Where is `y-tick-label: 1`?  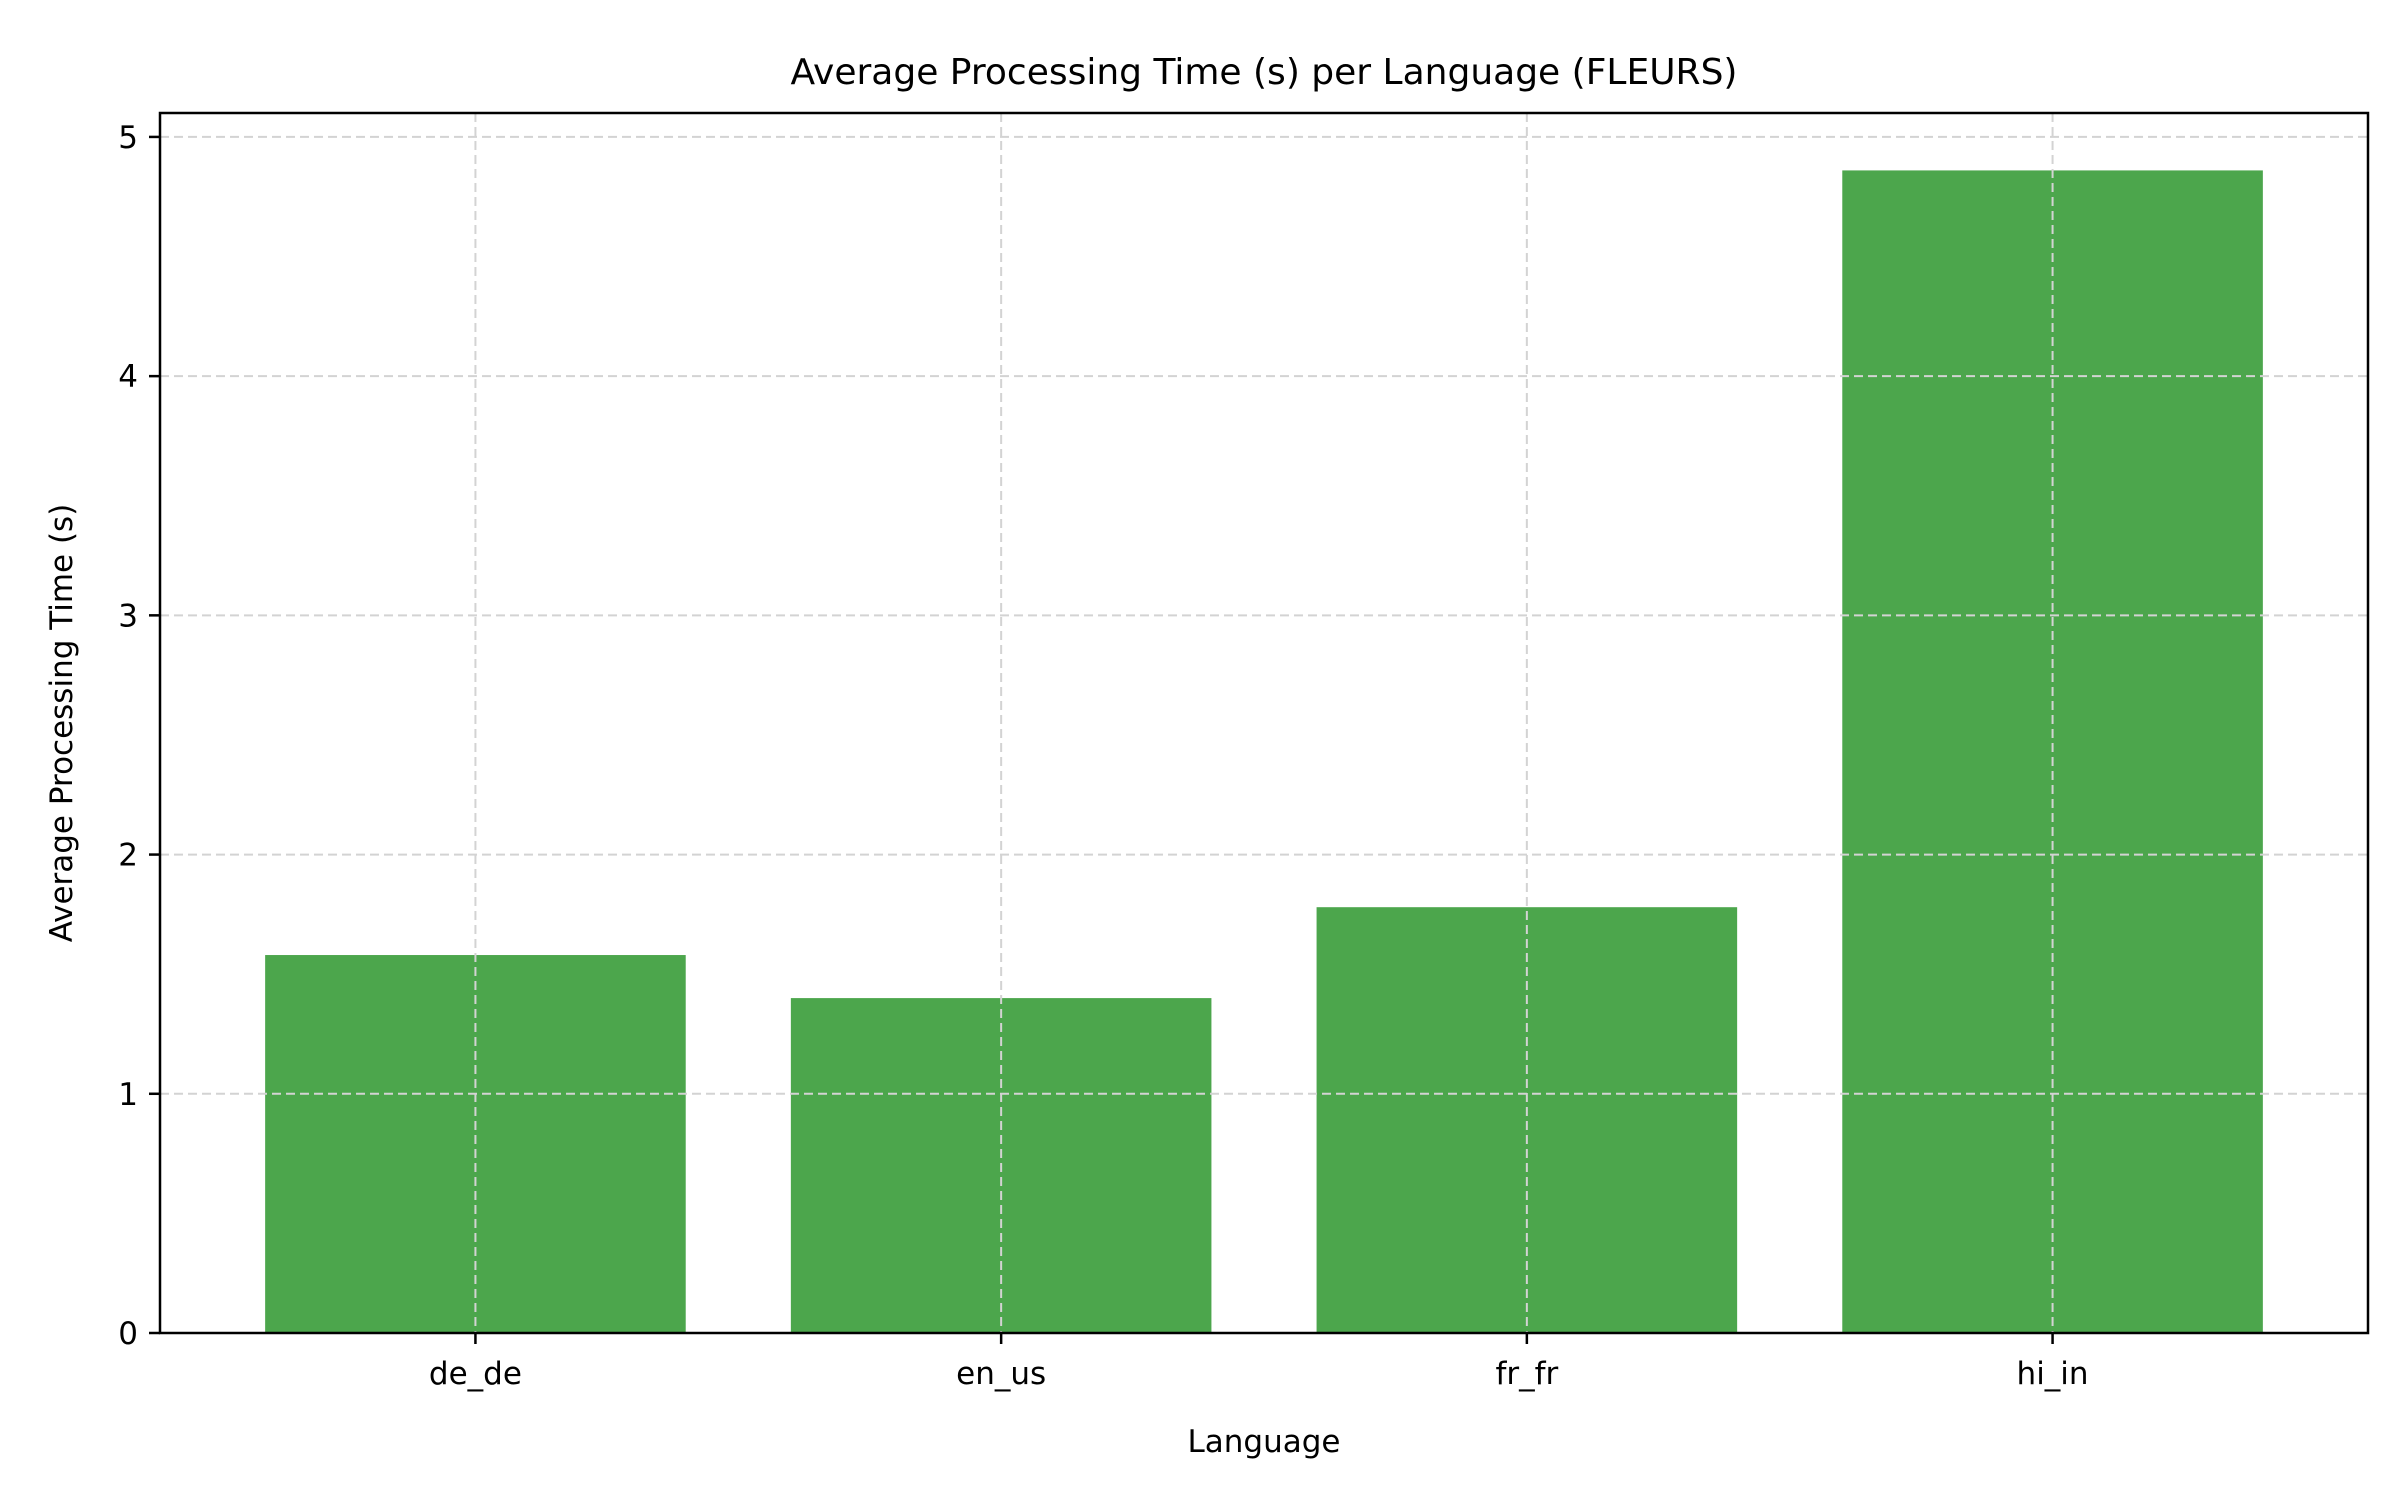
y-tick-label: 1 is located at coordinates (128, 1095).